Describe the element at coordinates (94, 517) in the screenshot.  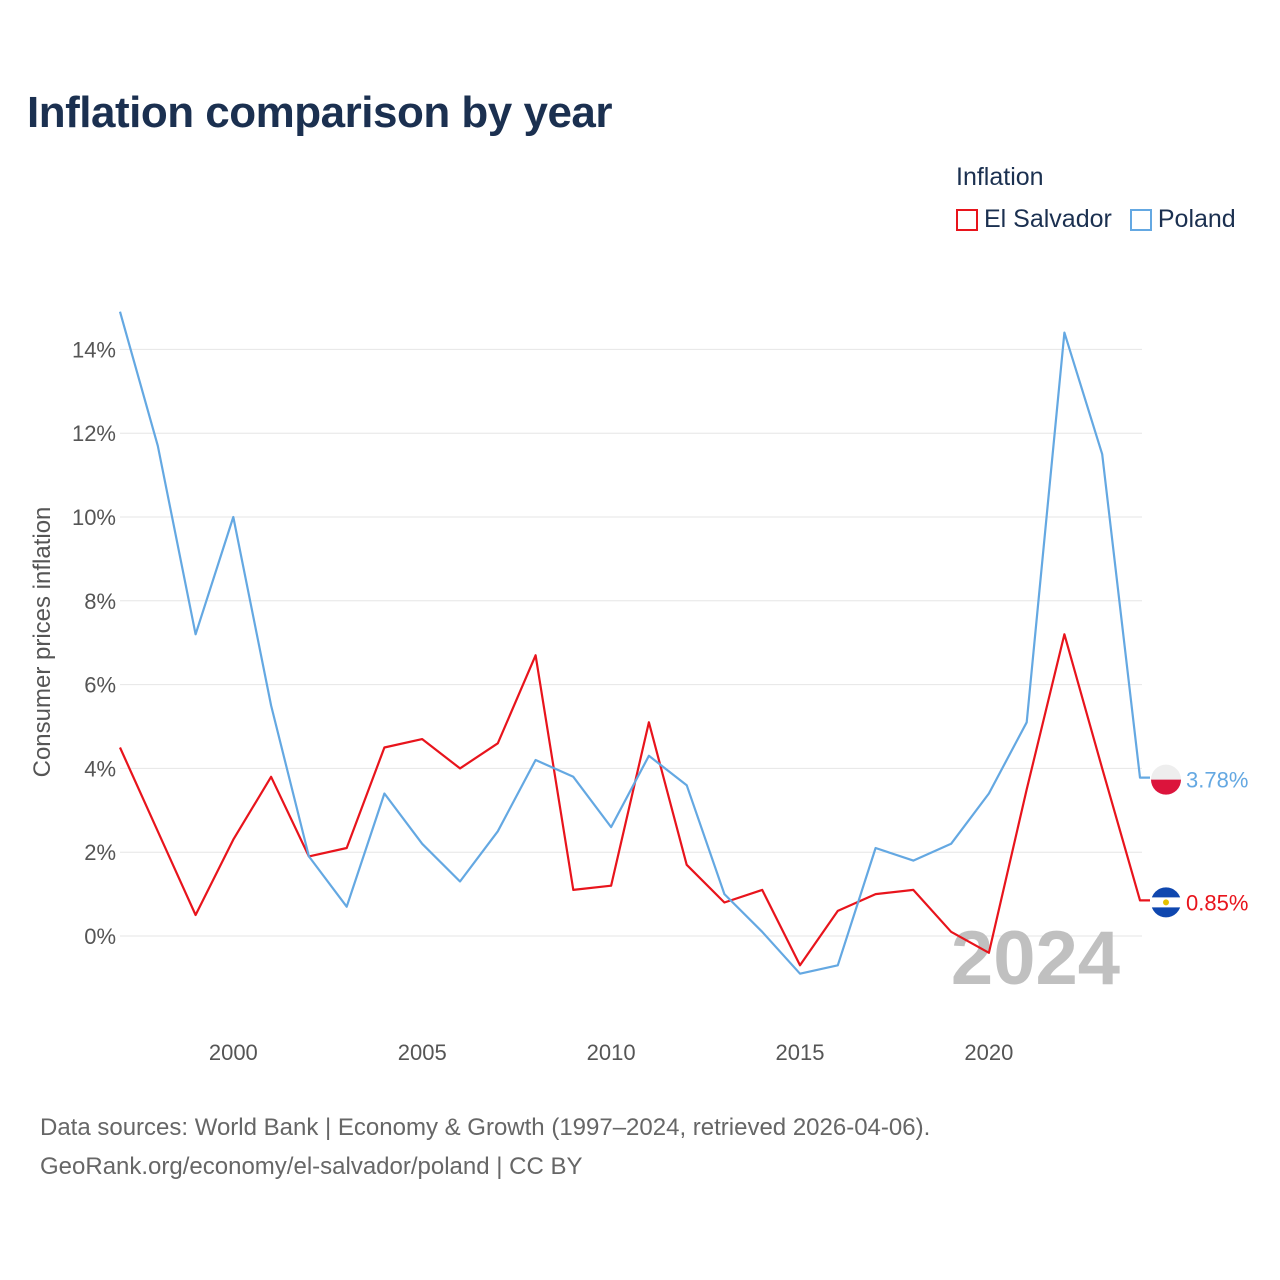
I see `y-tick-label: 10%` at that location.